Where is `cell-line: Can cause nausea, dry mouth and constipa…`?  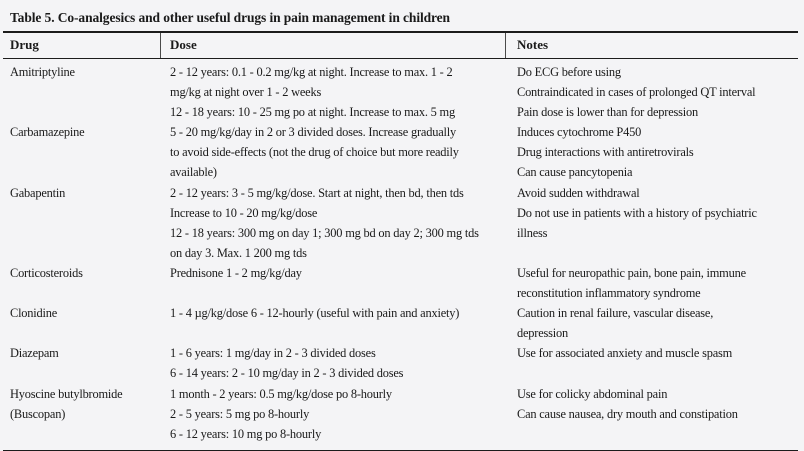
cell-line: Can cause nausea, dry mouth and constipa… is located at coordinates (627, 413).